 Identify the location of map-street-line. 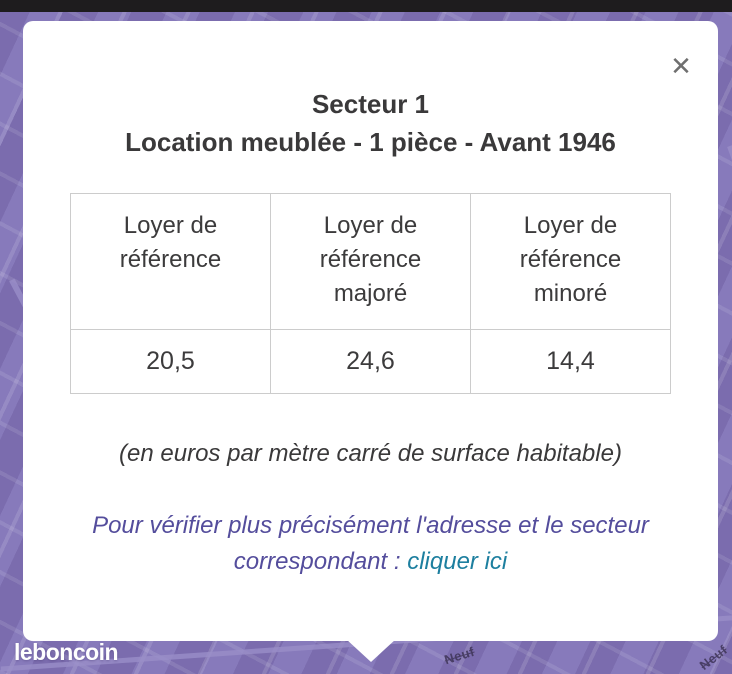
(729, 202).